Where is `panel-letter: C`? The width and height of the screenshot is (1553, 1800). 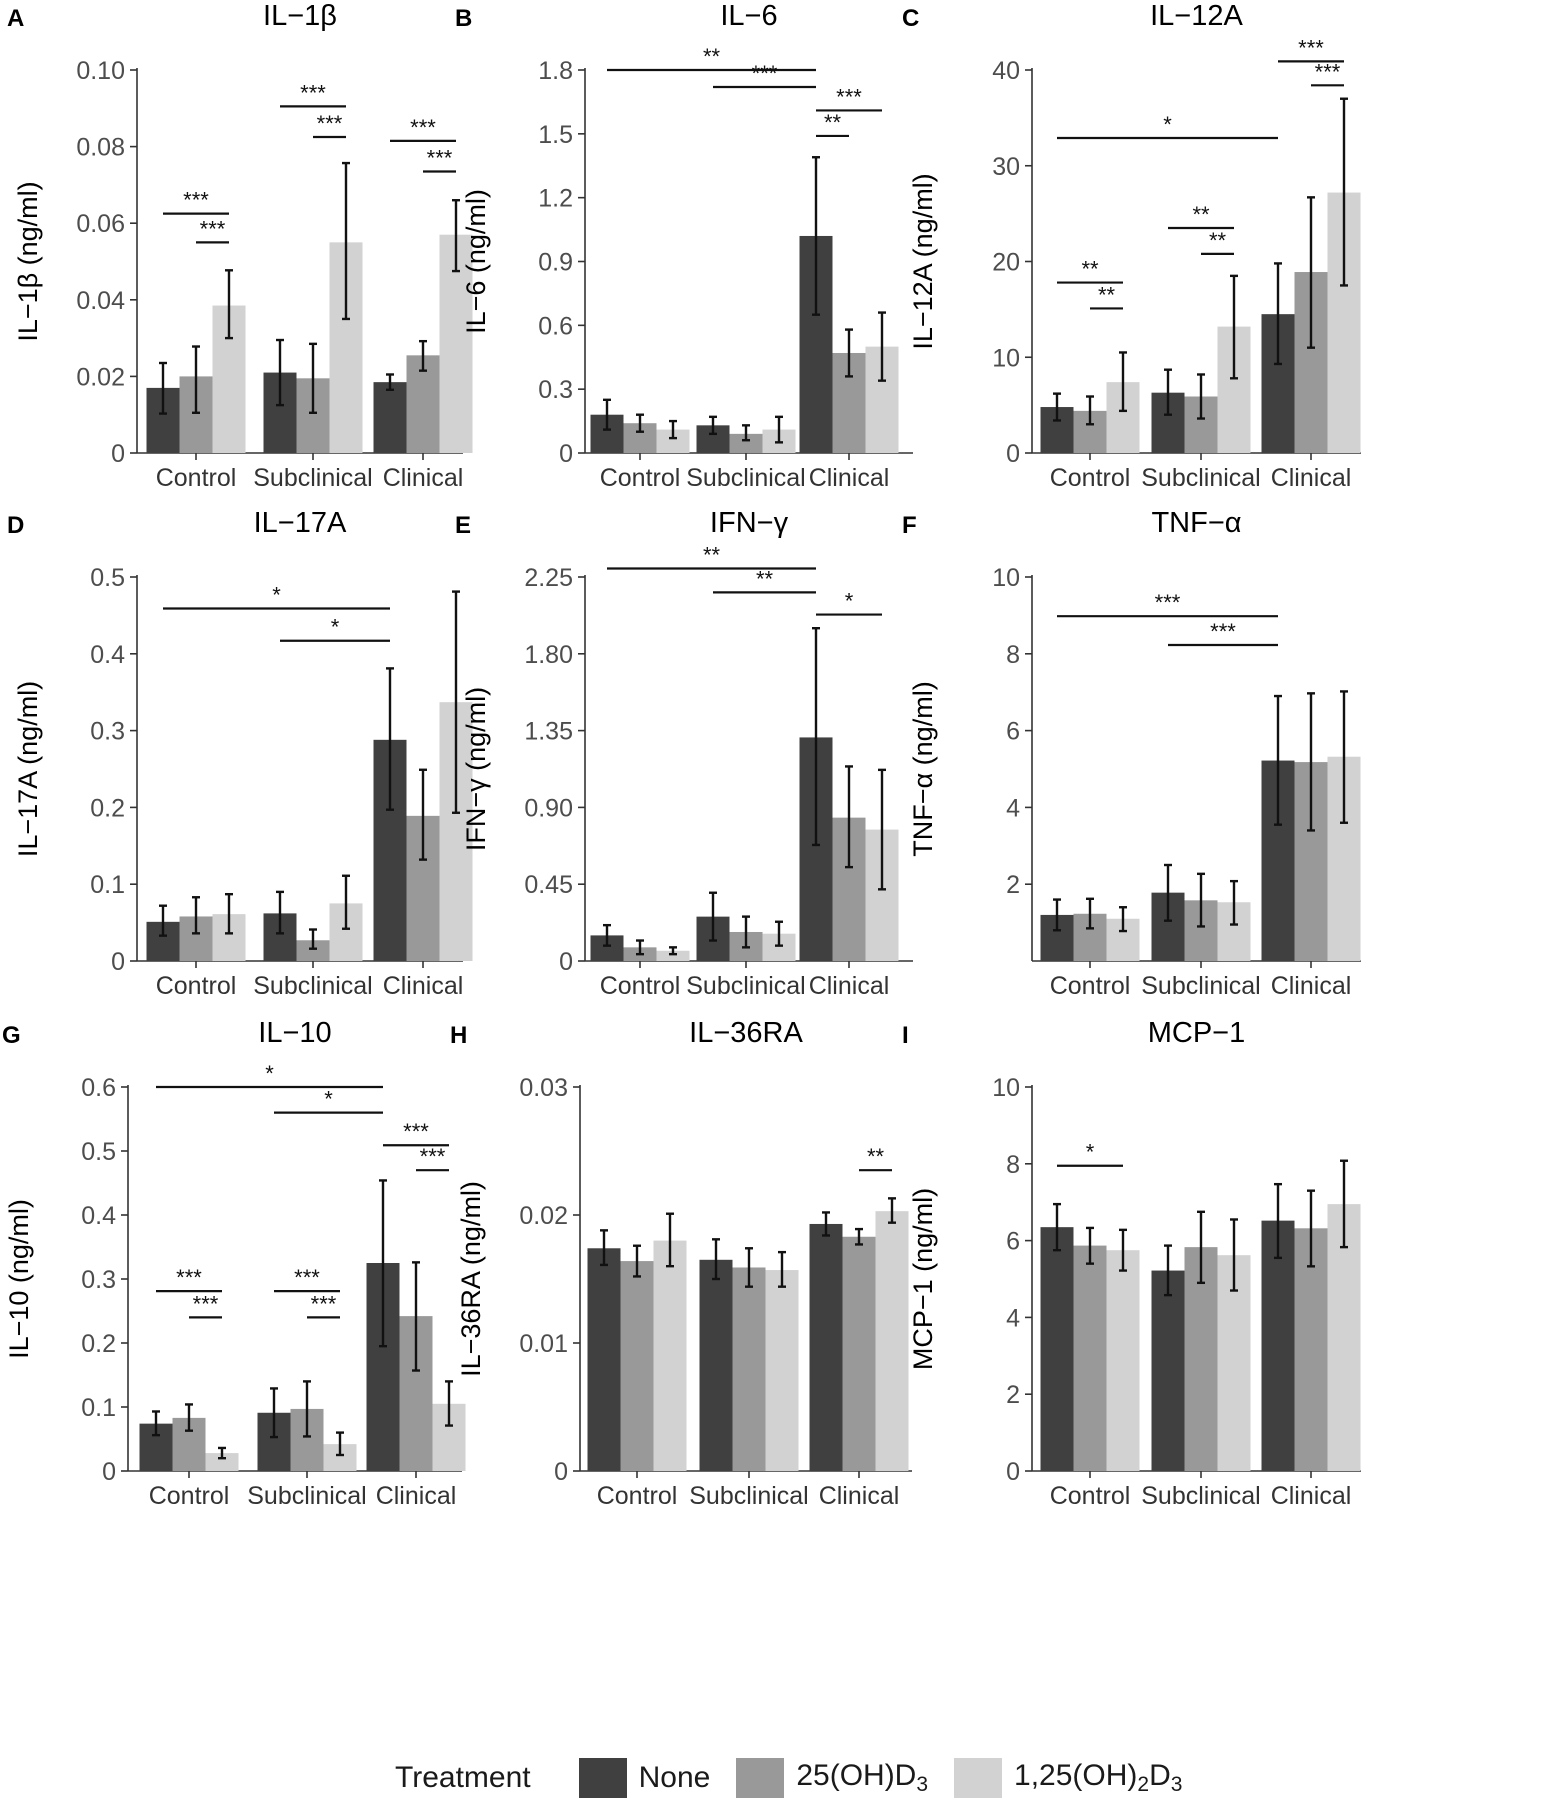 panel-letter: C is located at coordinates (910, 18).